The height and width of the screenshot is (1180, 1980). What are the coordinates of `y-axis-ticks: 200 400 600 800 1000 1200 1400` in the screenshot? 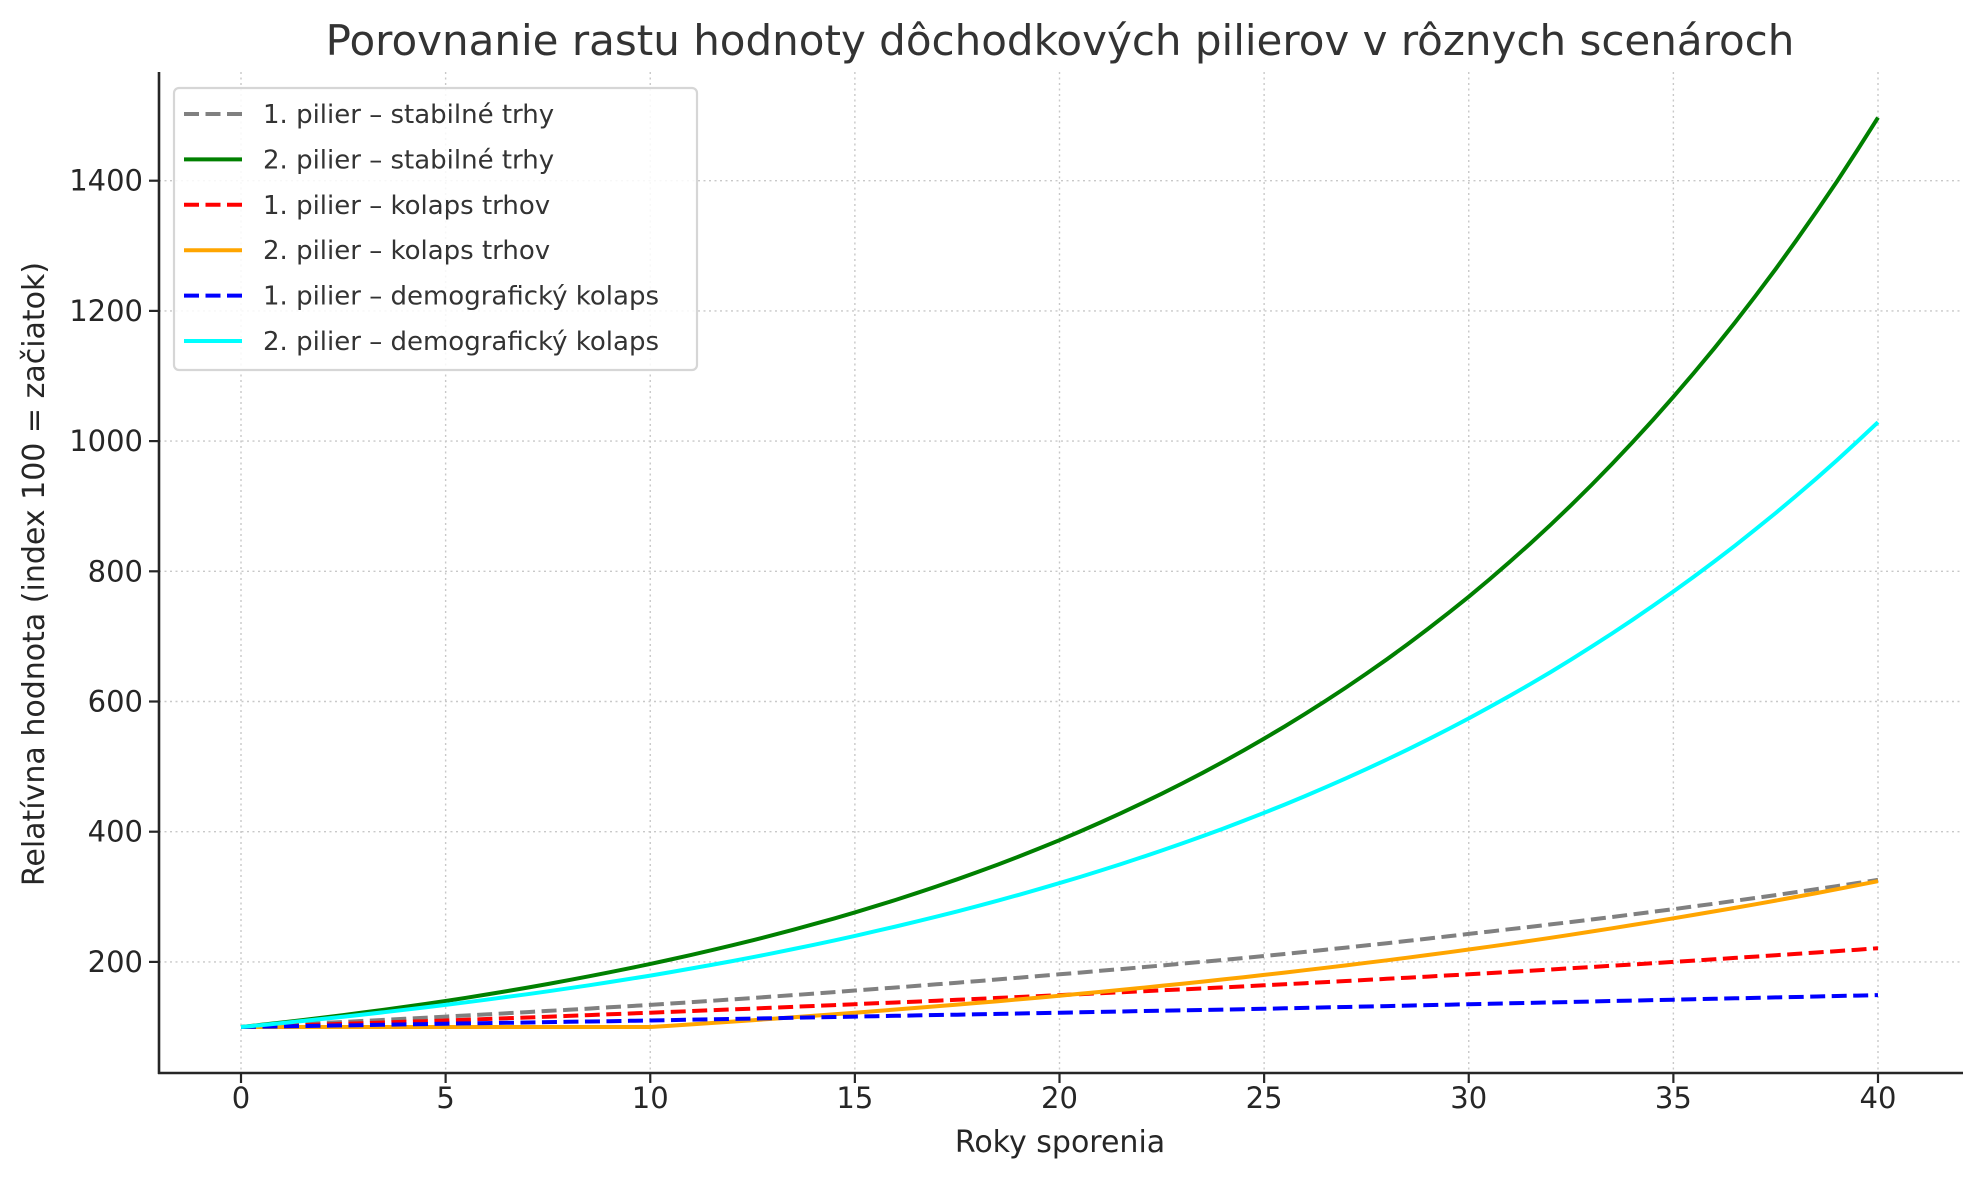 It's located at (114, 571).